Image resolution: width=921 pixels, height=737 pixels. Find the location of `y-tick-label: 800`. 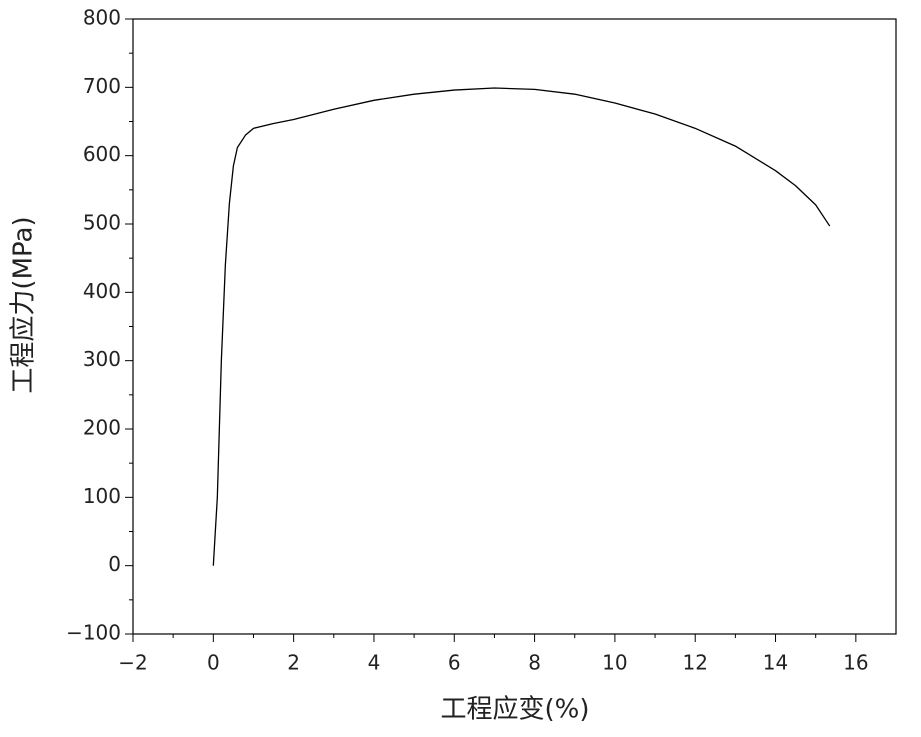

y-tick-label: 800 is located at coordinates (102, 18).